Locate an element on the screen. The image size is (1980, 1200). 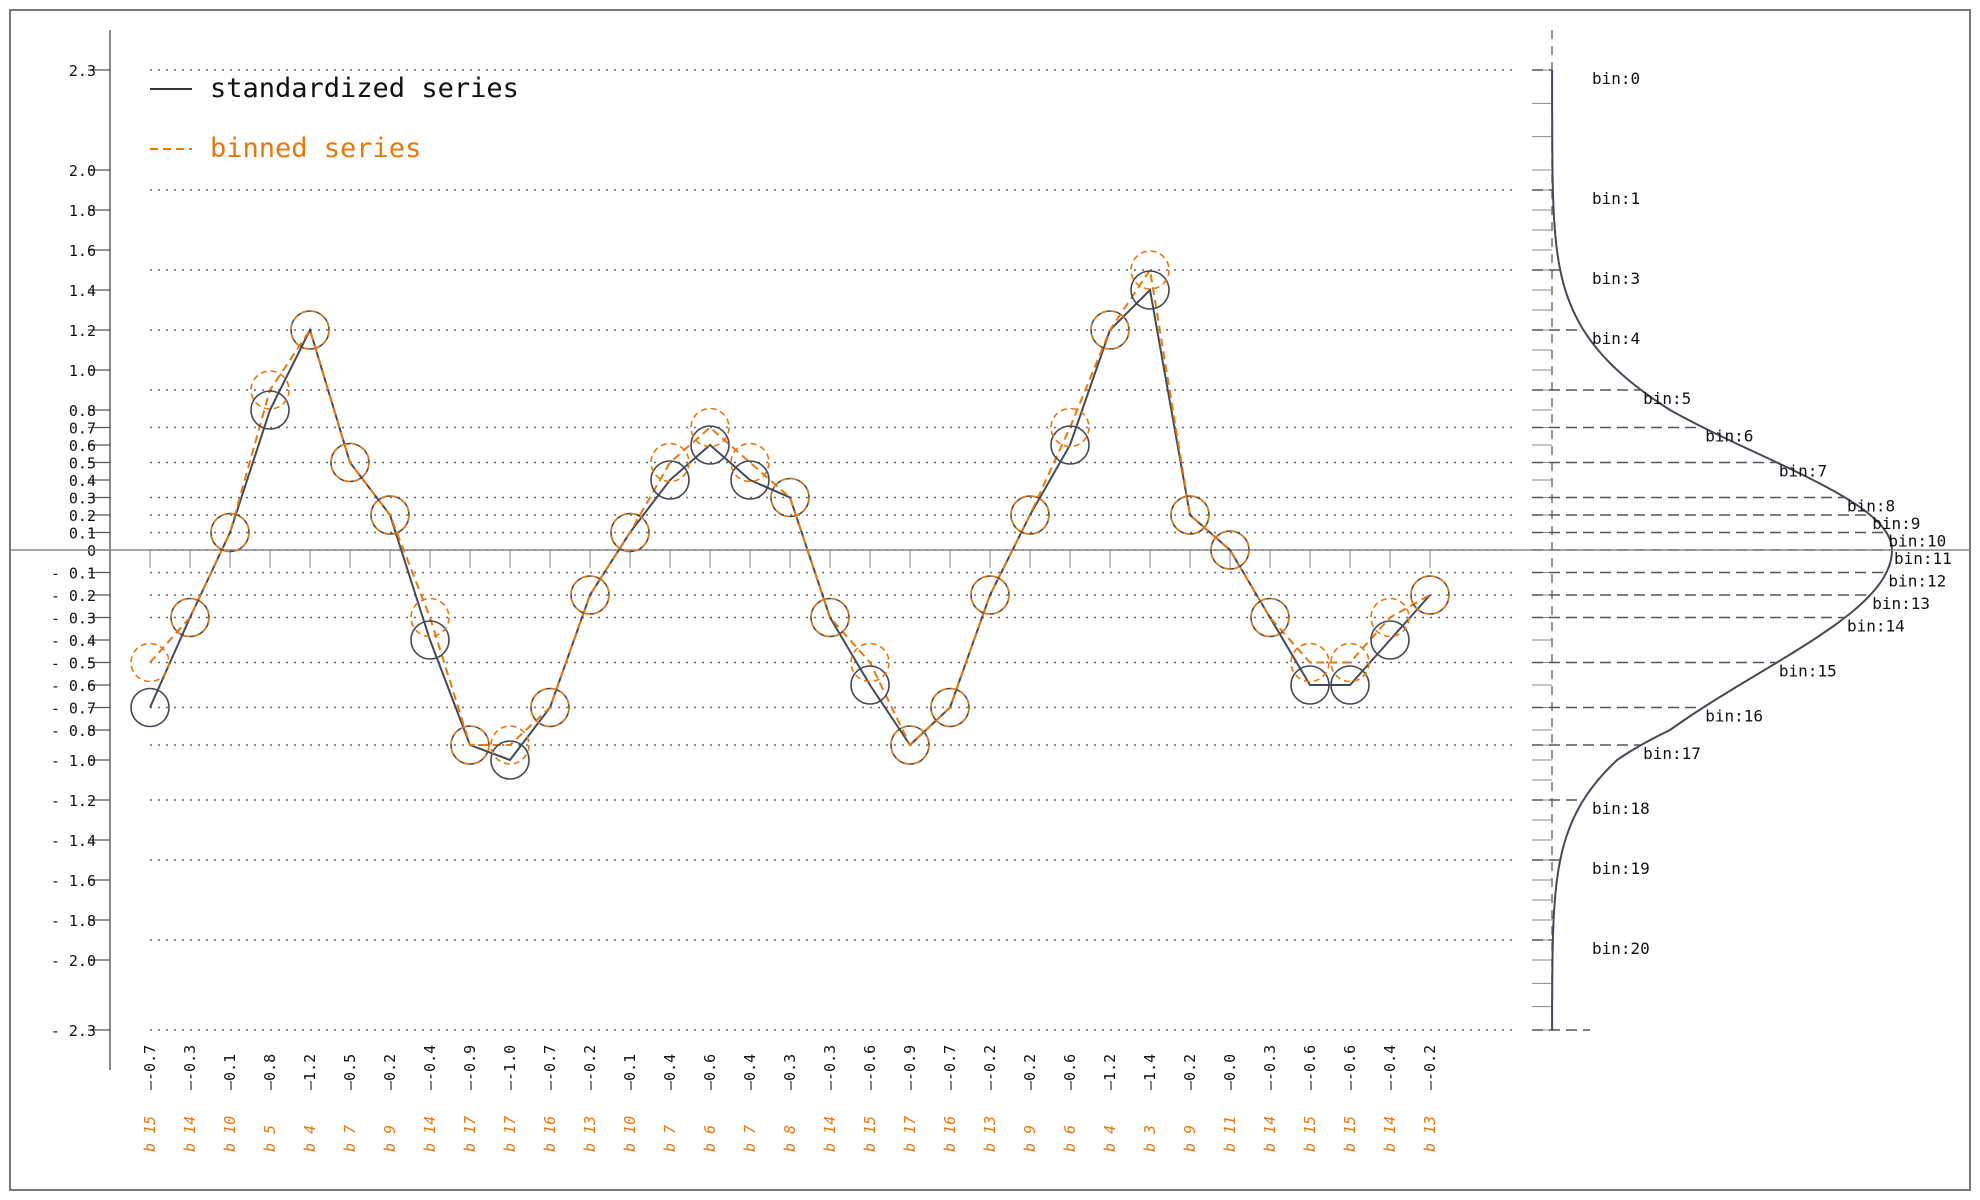
x-tick-label: —0.6 is located at coordinates (710, 1072).